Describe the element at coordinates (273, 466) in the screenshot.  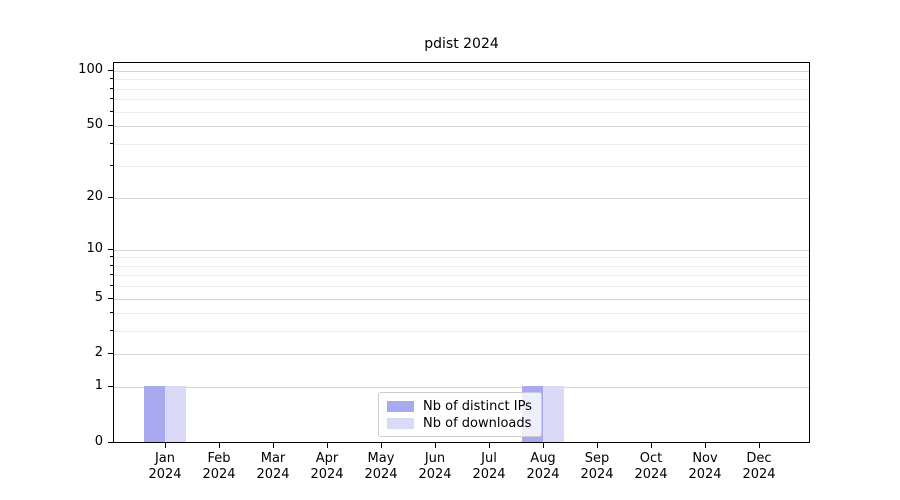
I see `x-axis-tick-label: Mar 2024` at that location.